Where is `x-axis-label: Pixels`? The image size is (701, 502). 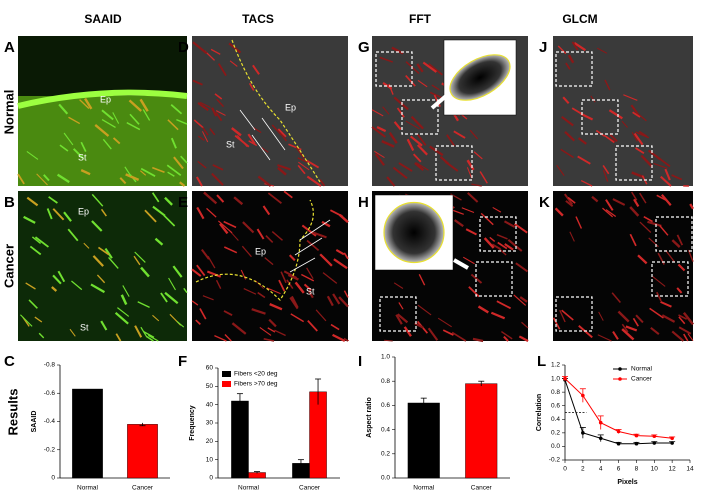 x-axis-label: Pixels is located at coordinates (627, 482).